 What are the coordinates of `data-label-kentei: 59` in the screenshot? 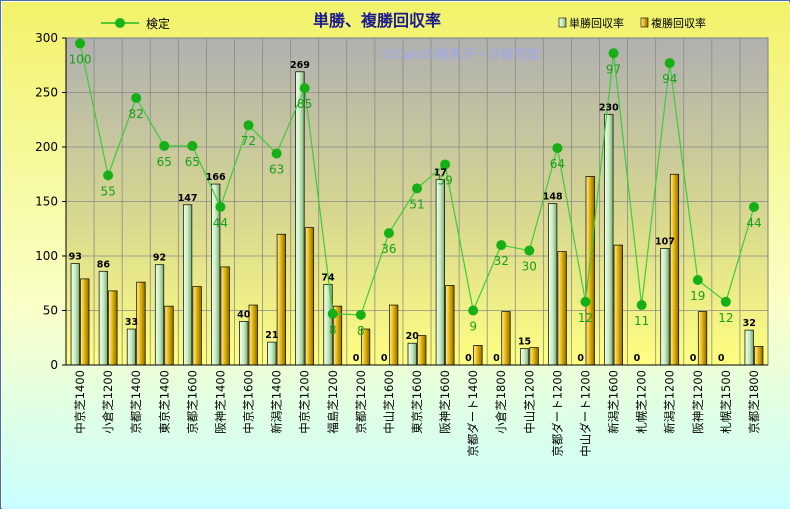 It's located at (444, 180).